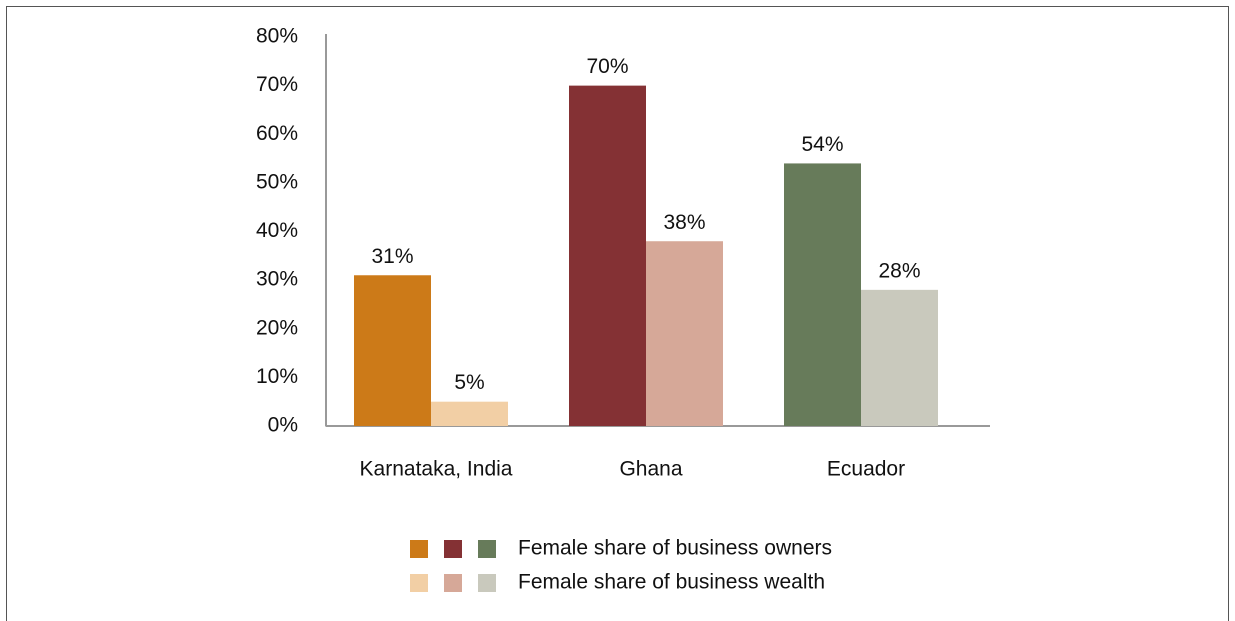 This screenshot has height=621, width=1235. What do you see at coordinates (277, 133) in the screenshot?
I see `y-tick-label: 60%` at bounding box center [277, 133].